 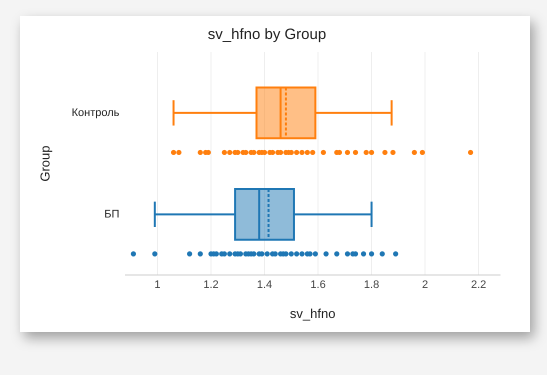 I want to click on x-tick-label: 1, so click(x=157, y=284).